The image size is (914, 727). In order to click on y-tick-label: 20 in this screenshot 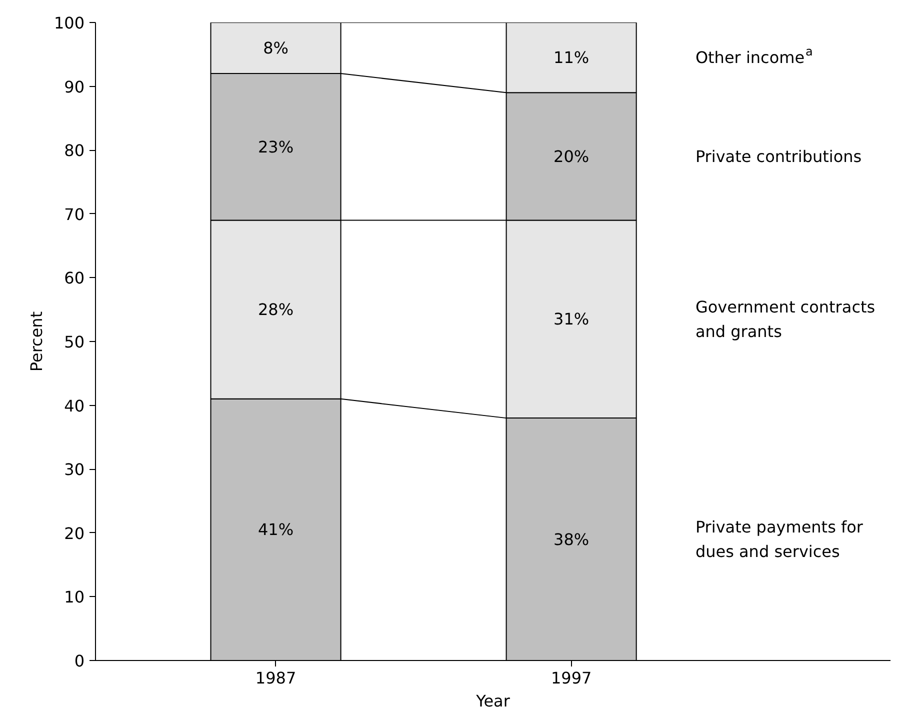, I will do `click(74, 533)`.